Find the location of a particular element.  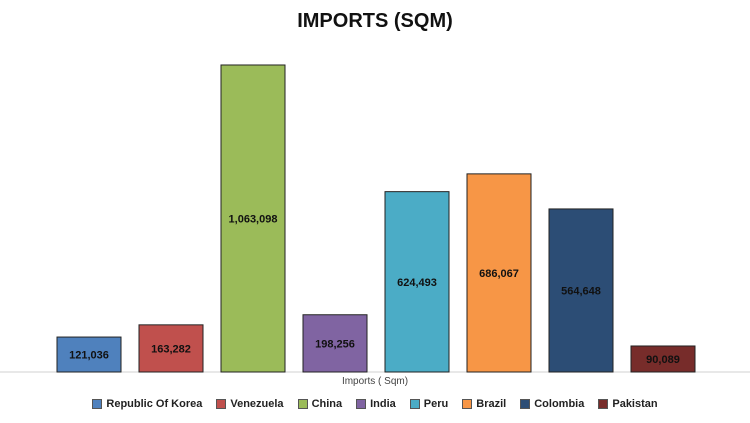

legend-item: India is located at coordinates (376, 404).